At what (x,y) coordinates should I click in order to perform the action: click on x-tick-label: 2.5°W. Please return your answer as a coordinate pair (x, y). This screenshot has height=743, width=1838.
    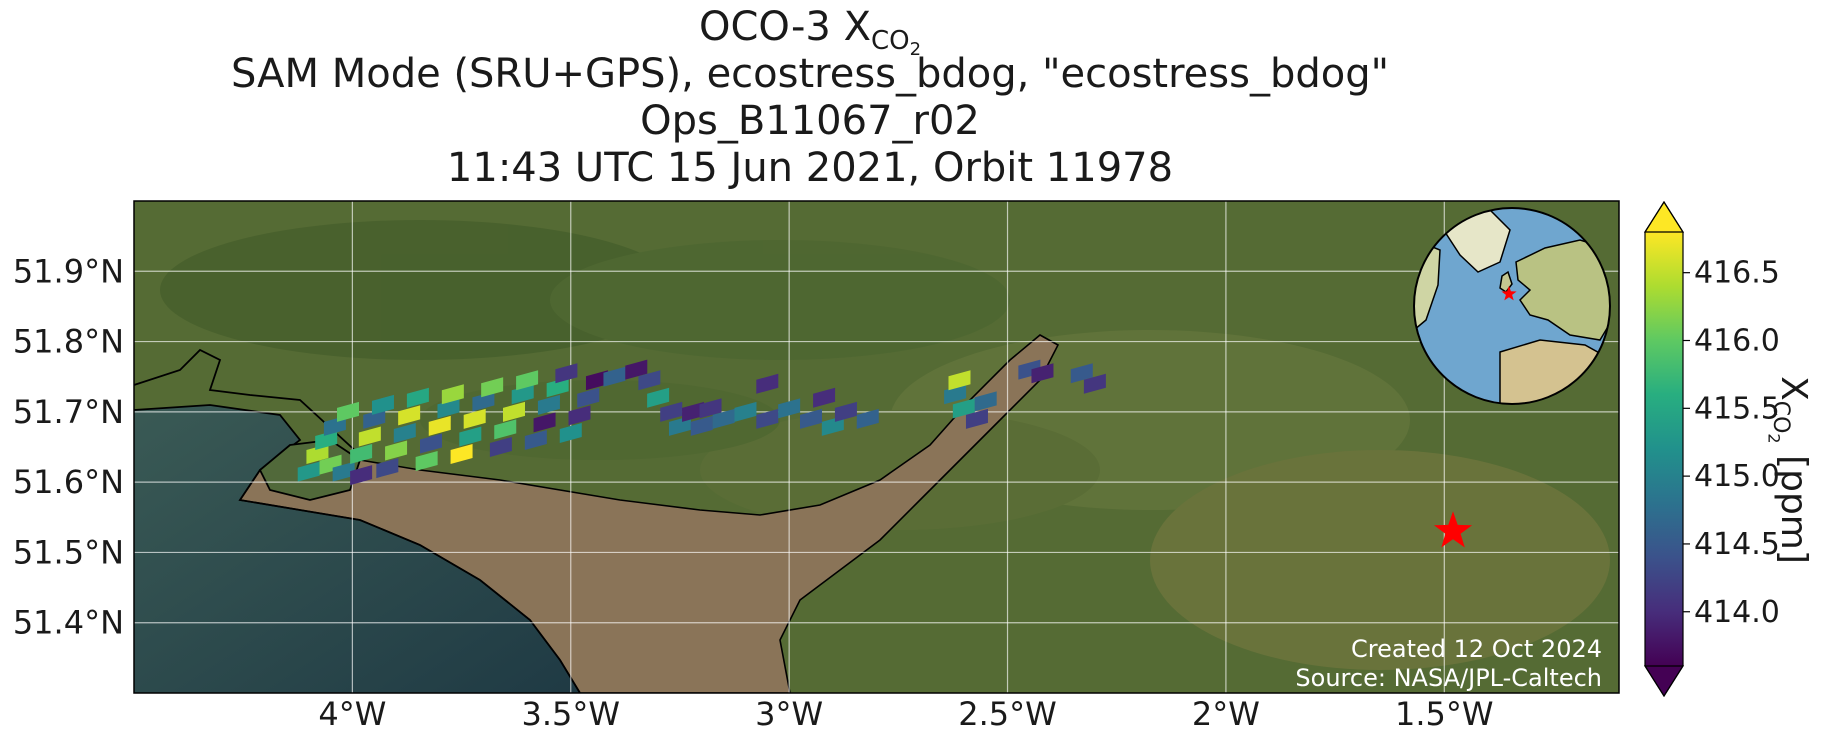
    Looking at the image, I should click on (1007, 714).